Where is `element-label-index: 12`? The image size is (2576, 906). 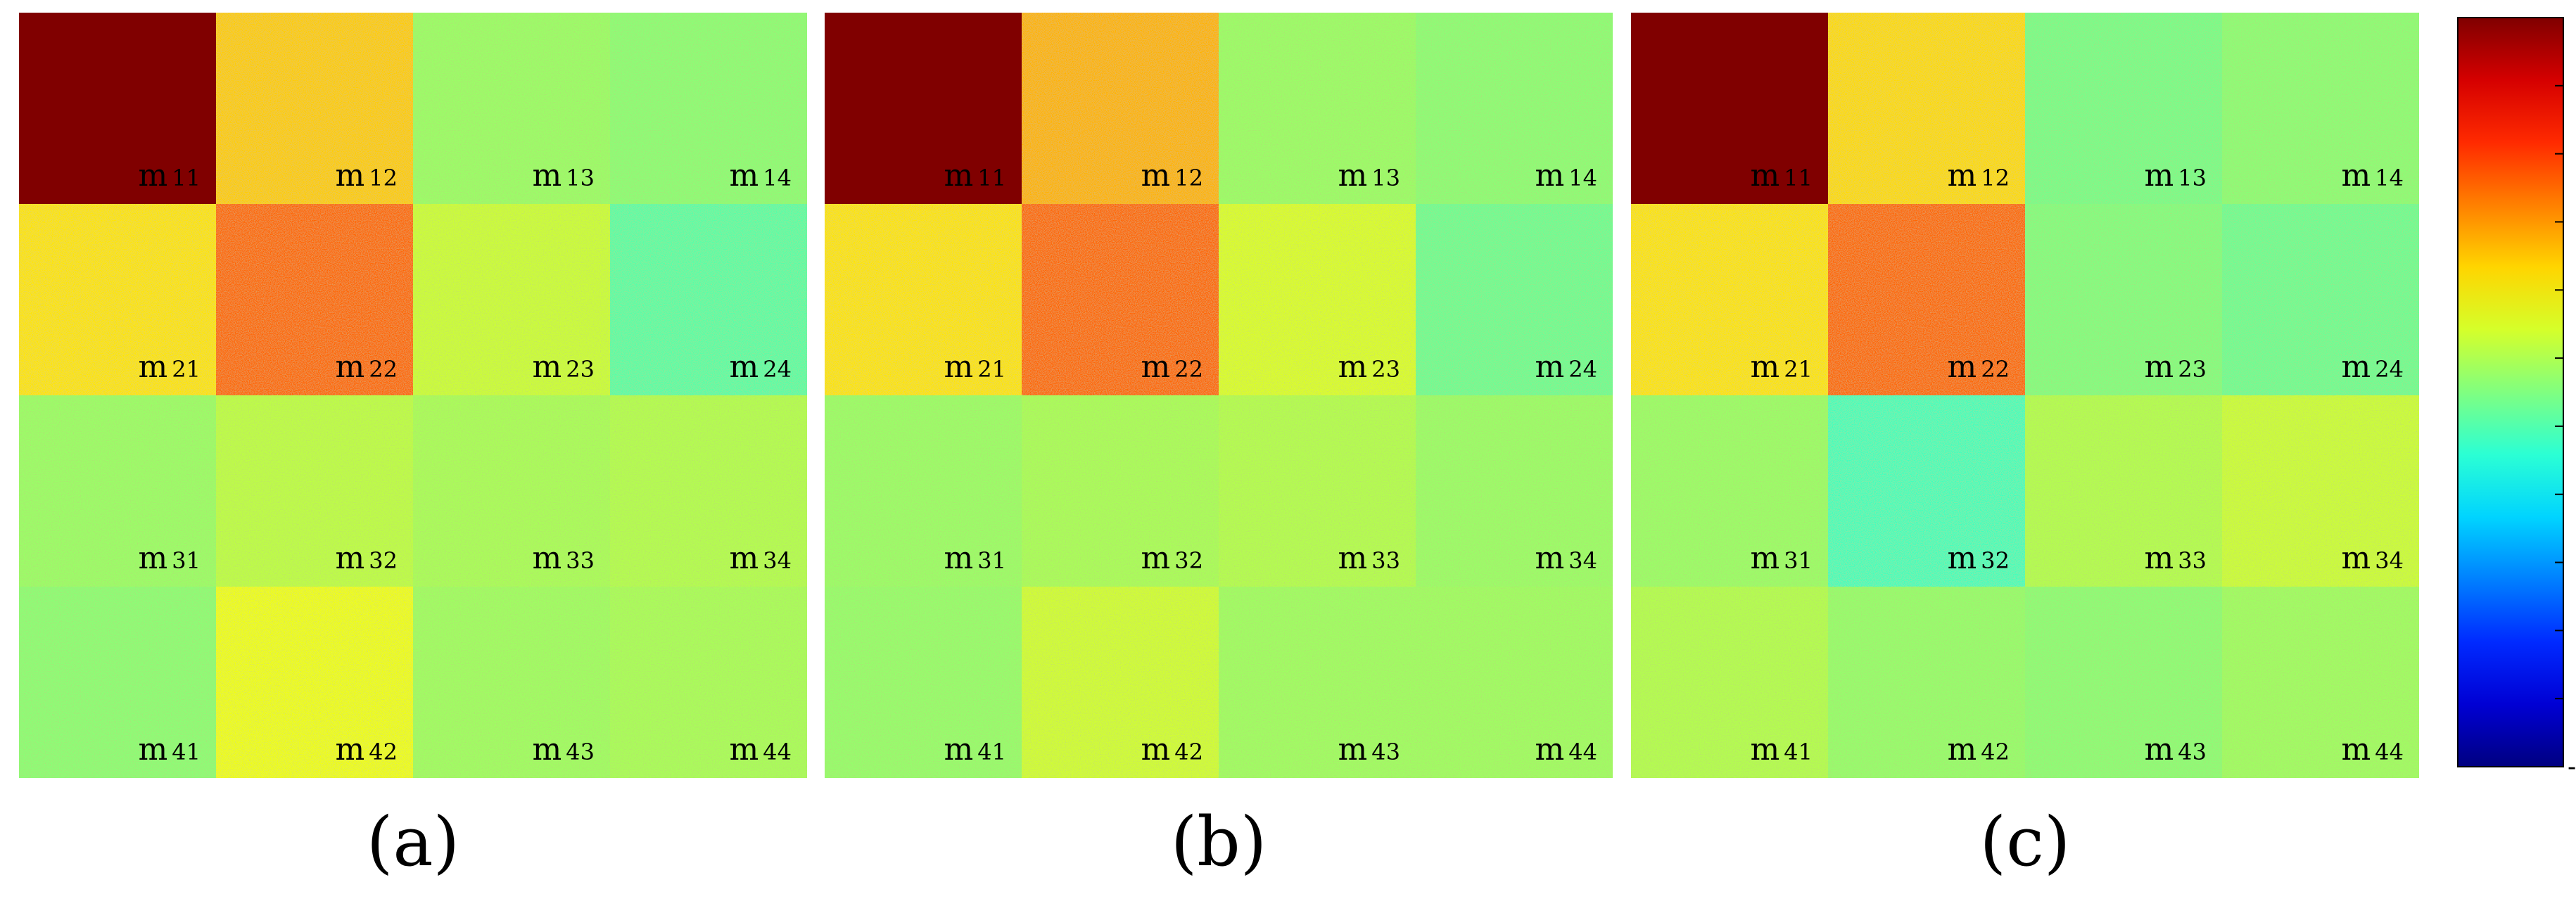
element-label-index: 12 is located at coordinates (1995, 178).